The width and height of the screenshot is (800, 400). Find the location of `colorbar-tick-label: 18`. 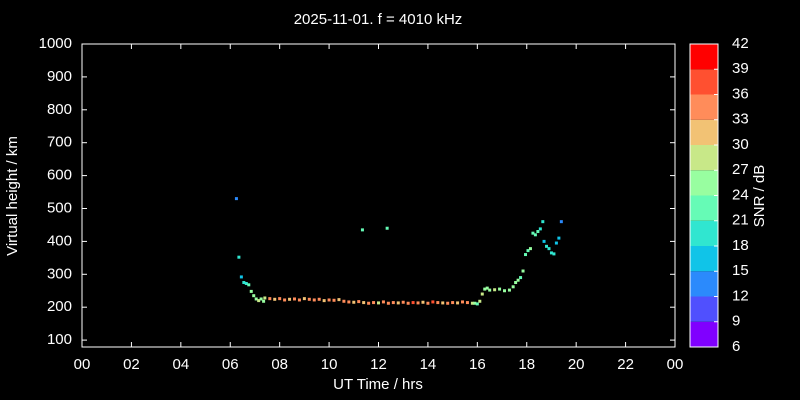

colorbar-tick-label: 18 is located at coordinates (740, 245).